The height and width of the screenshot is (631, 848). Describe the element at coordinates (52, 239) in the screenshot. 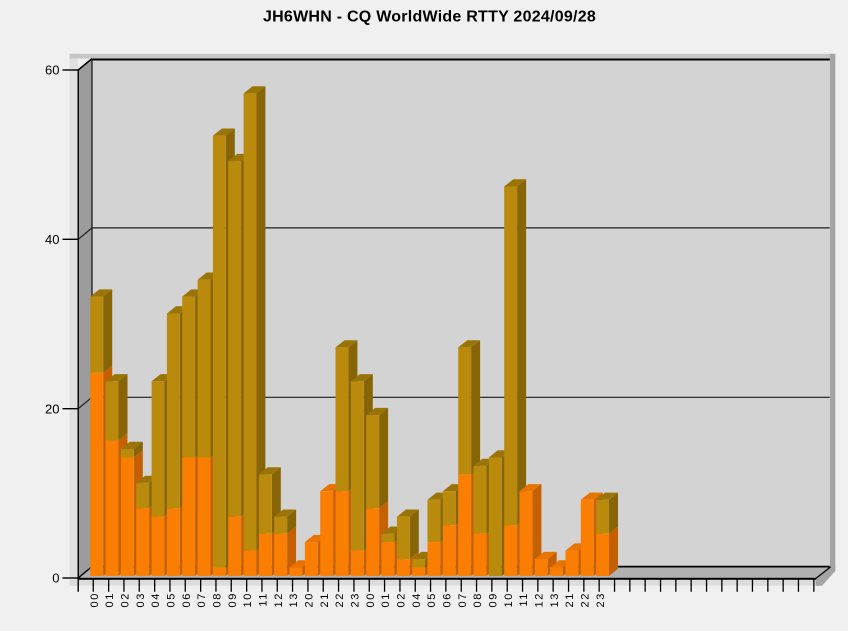

I see `svg-text: 40` at that location.